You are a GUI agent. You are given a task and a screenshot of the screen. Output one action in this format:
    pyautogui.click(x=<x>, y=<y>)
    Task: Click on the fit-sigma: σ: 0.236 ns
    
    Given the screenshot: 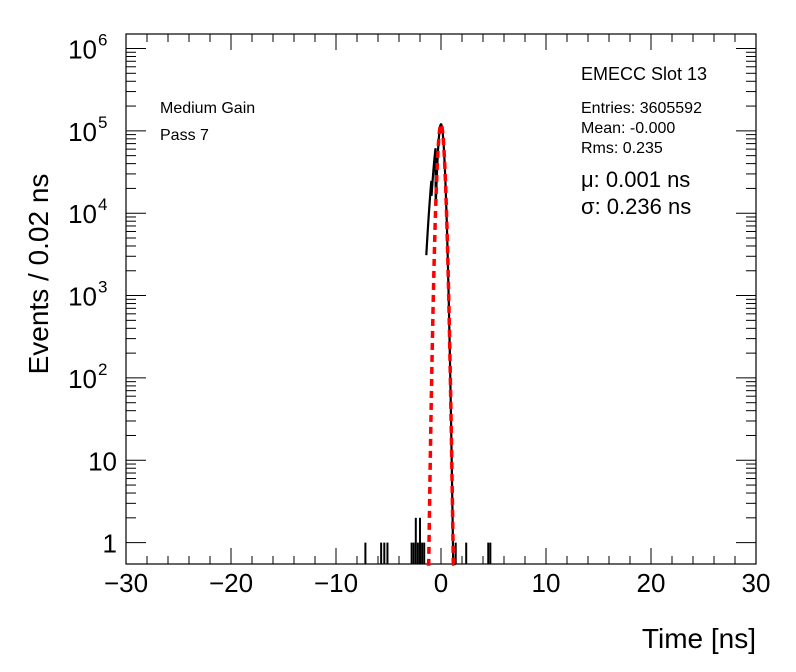 What is the action you would take?
    pyautogui.click(x=636, y=206)
    